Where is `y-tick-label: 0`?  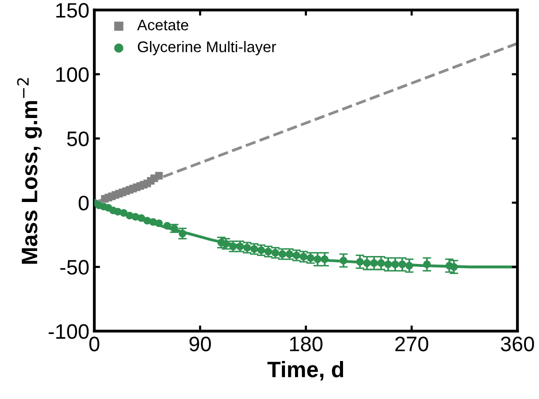
y-tick-label: 0 is located at coordinates (83, 203).